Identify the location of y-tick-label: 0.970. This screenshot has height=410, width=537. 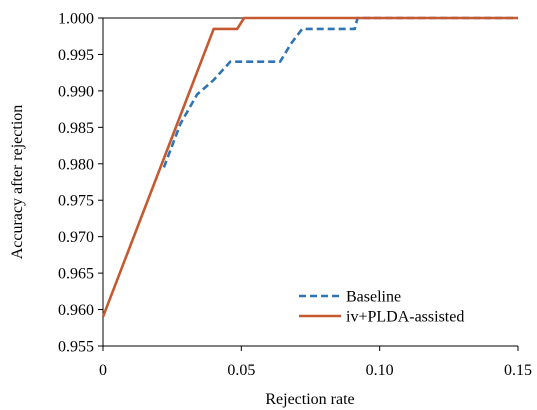
(76, 237).